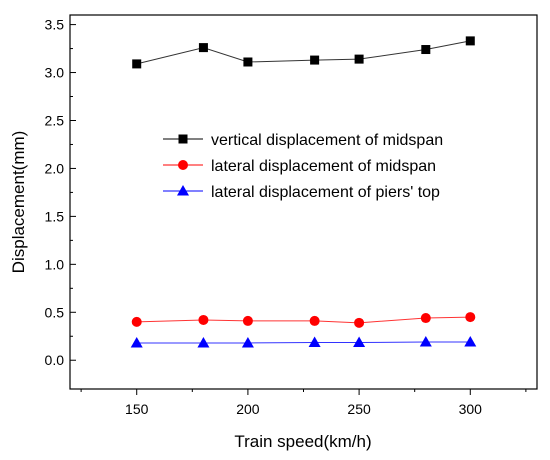 This screenshot has width=550, height=460. I want to click on y-tick-label: 0.0, so click(55, 360).